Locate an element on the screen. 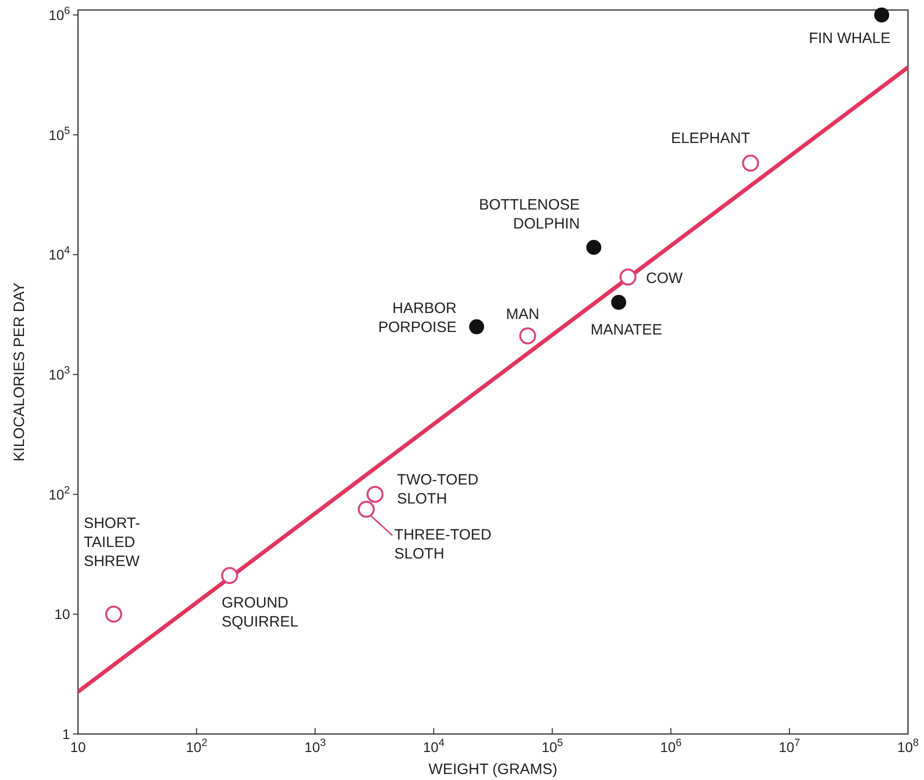 Image resolution: width=924 pixels, height=780 pixels. annotation: TWO-TOED SLOTH is located at coordinates (438, 489).